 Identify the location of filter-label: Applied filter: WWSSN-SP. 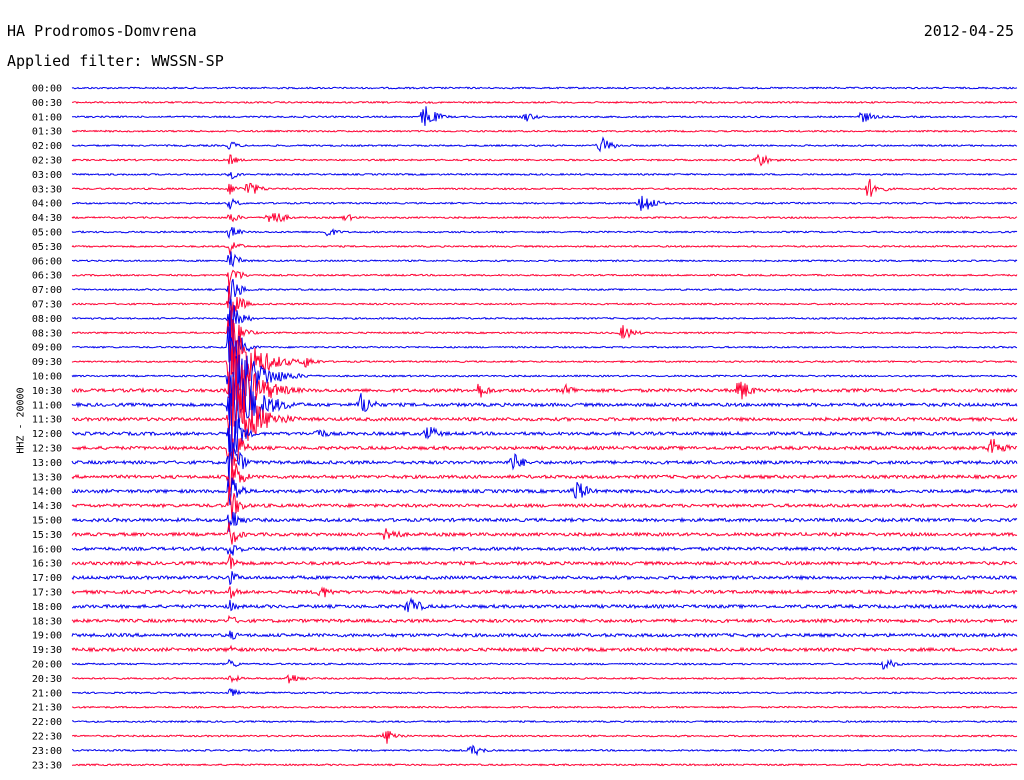
(115, 61).